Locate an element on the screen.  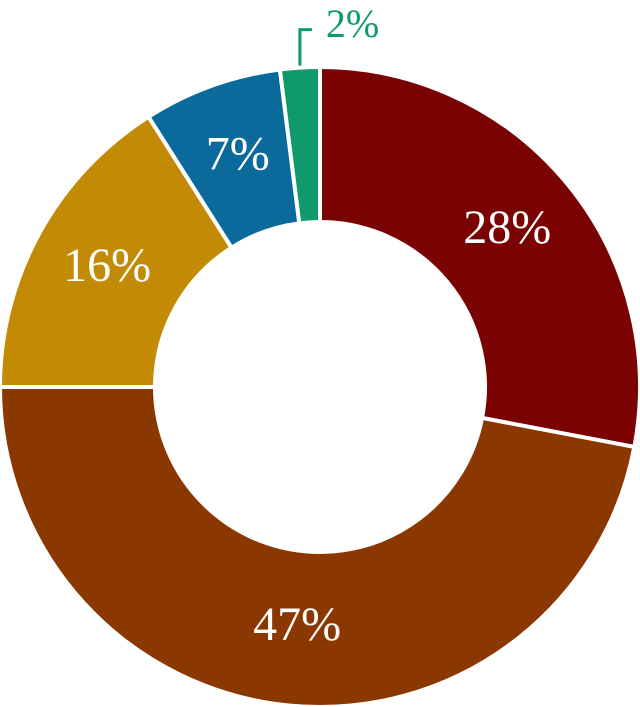
leader-line is located at coordinates (305, 47).